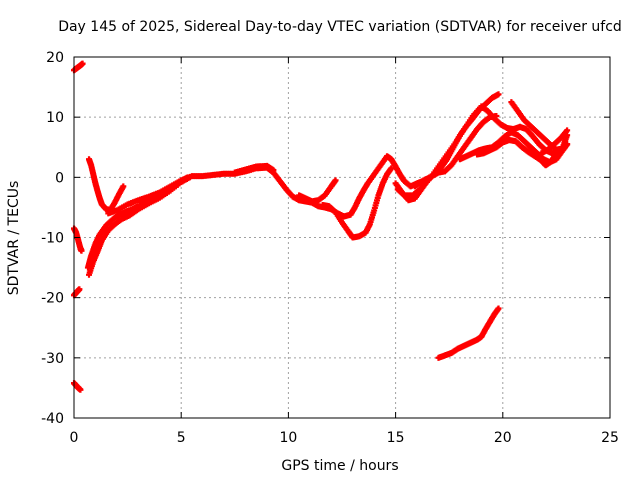 Image resolution: width=640 pixels, height=480 pixels. What do you see at coordinates (59, 178) in the screenshot?
I see `y-tick-label: 0` at bounding box center [59, 178].